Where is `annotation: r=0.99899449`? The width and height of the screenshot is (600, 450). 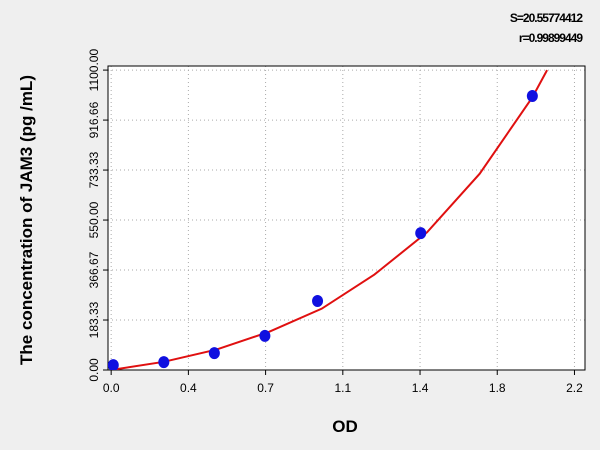 annotation: r=0.99899449 is located at coordinates (551, 38).